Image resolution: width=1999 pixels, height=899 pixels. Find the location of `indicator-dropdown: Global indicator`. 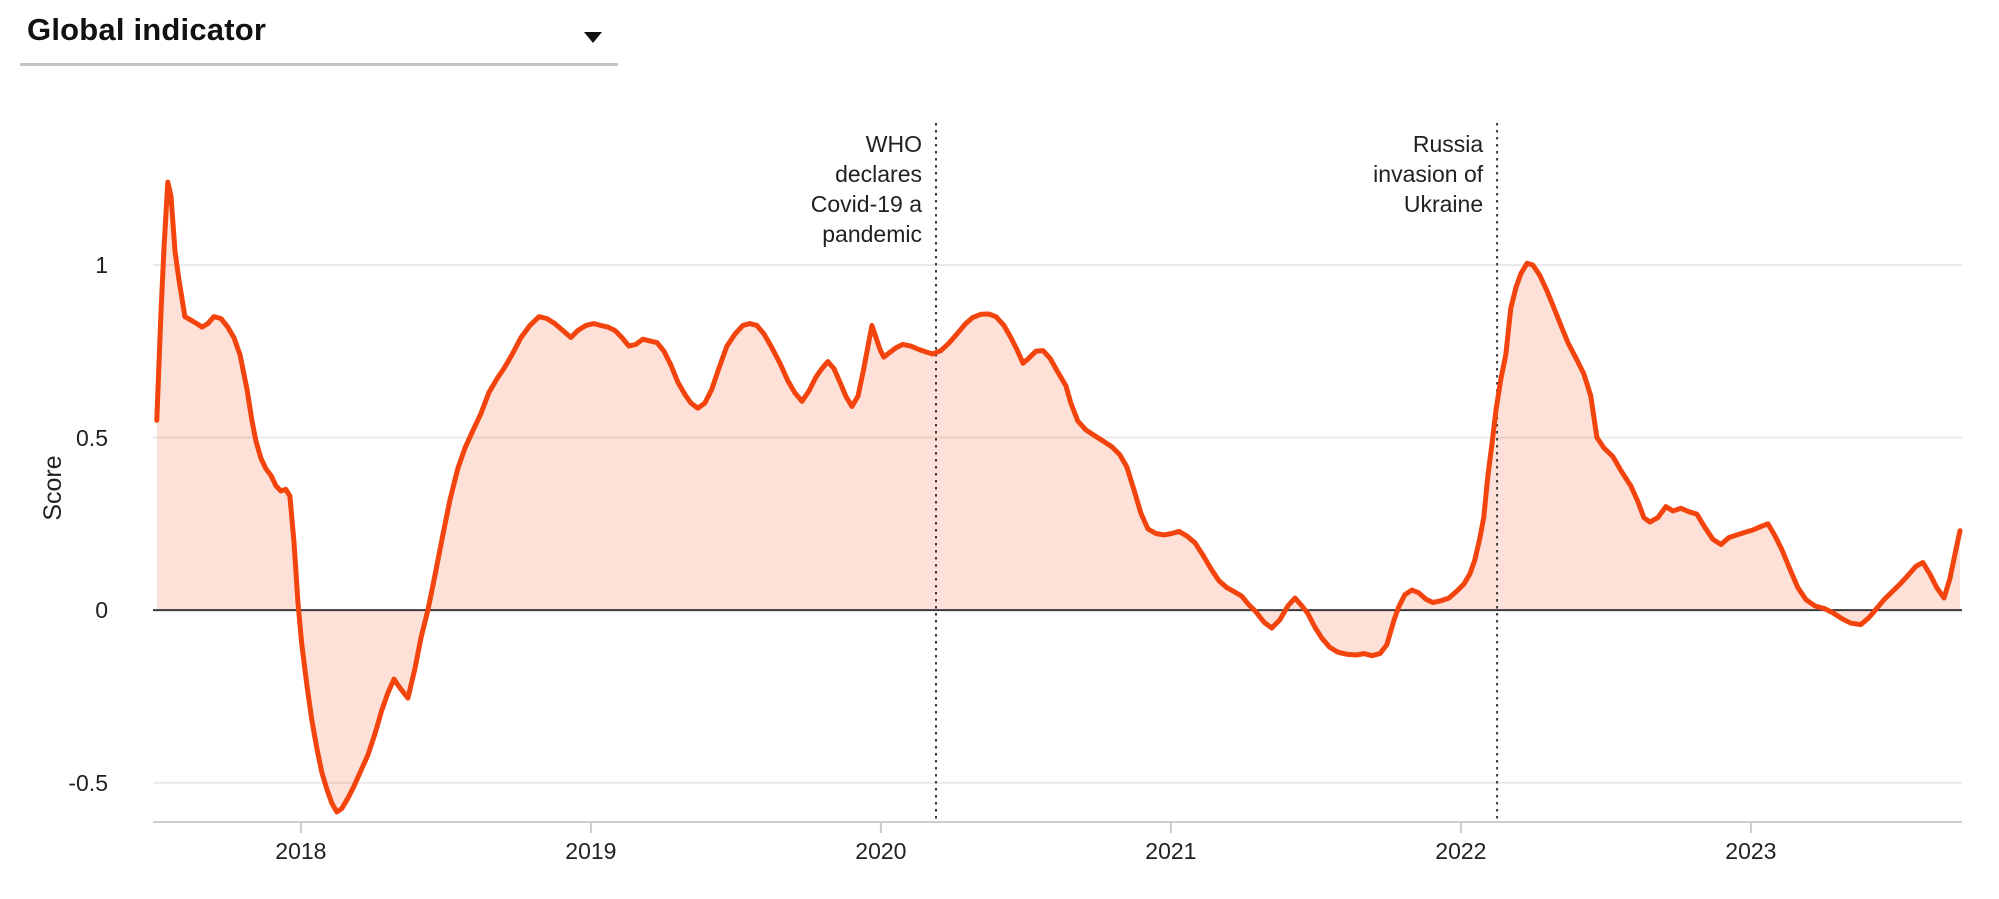

indicator-dropdown: Global indicator is located at coordinates (319, 38).